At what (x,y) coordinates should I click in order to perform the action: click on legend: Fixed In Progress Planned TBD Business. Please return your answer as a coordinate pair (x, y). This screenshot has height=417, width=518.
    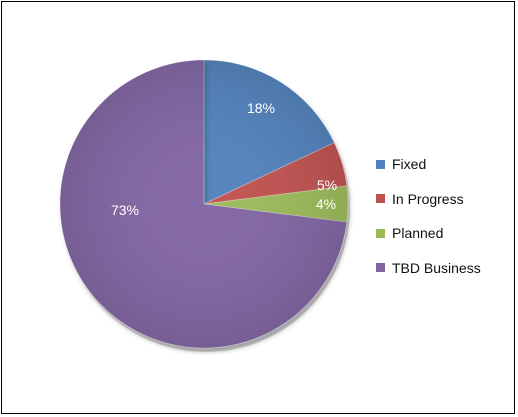
    Looking at the image, I should click on (444, 216).